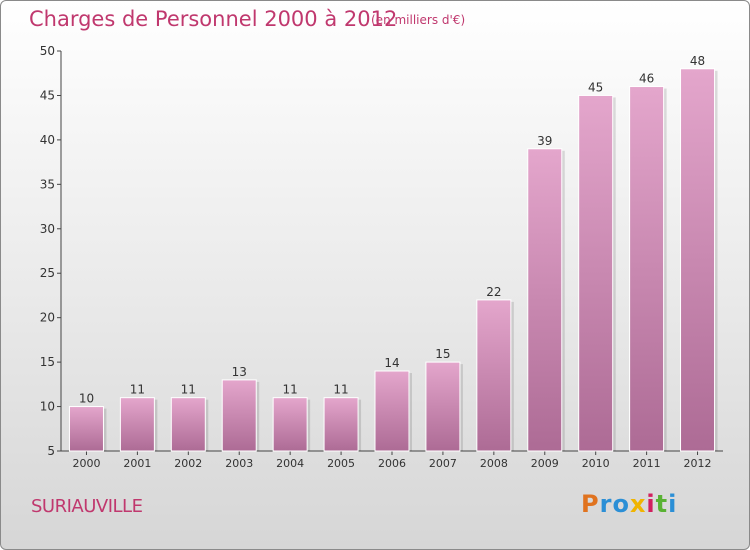 The height and width of the screenshot is (550, 750). Describe the element at coordinates (443, 463) in the screenshot. I see `x-tick-label: 2007` at that location.